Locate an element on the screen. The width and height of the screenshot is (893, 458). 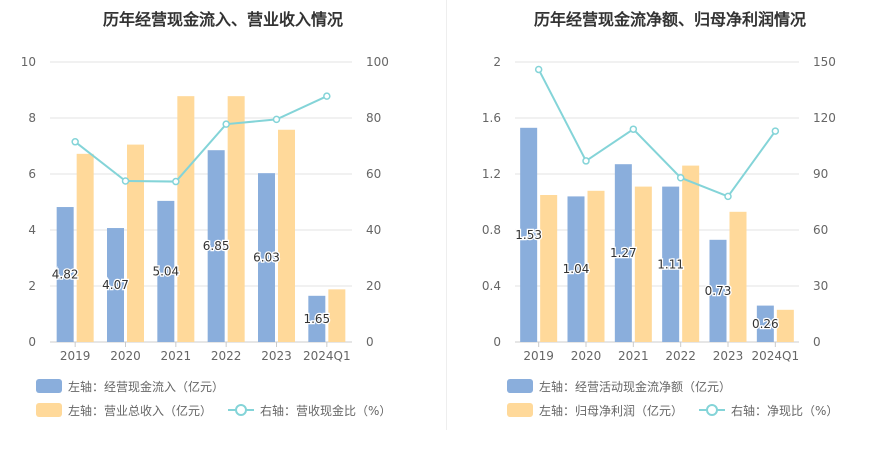
left-axis-tick-label: 6 is located at coordinates (32, 174).